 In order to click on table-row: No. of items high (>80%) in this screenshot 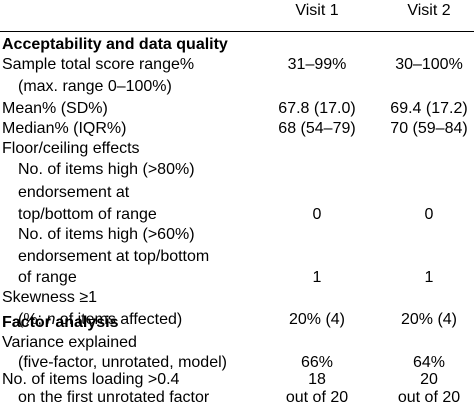, I will do `click(237, 170)`.